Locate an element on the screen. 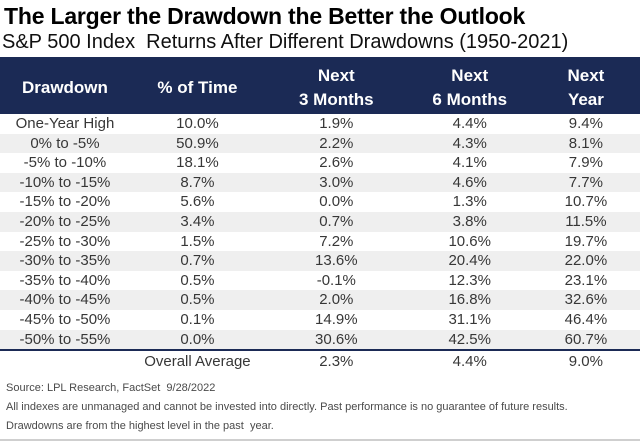 The width and height of the screenshot is (640, 441). table-row: 0% to -5% 50.9% 2.2% 4.3% 8.1% is located at coordinates (320, 143).